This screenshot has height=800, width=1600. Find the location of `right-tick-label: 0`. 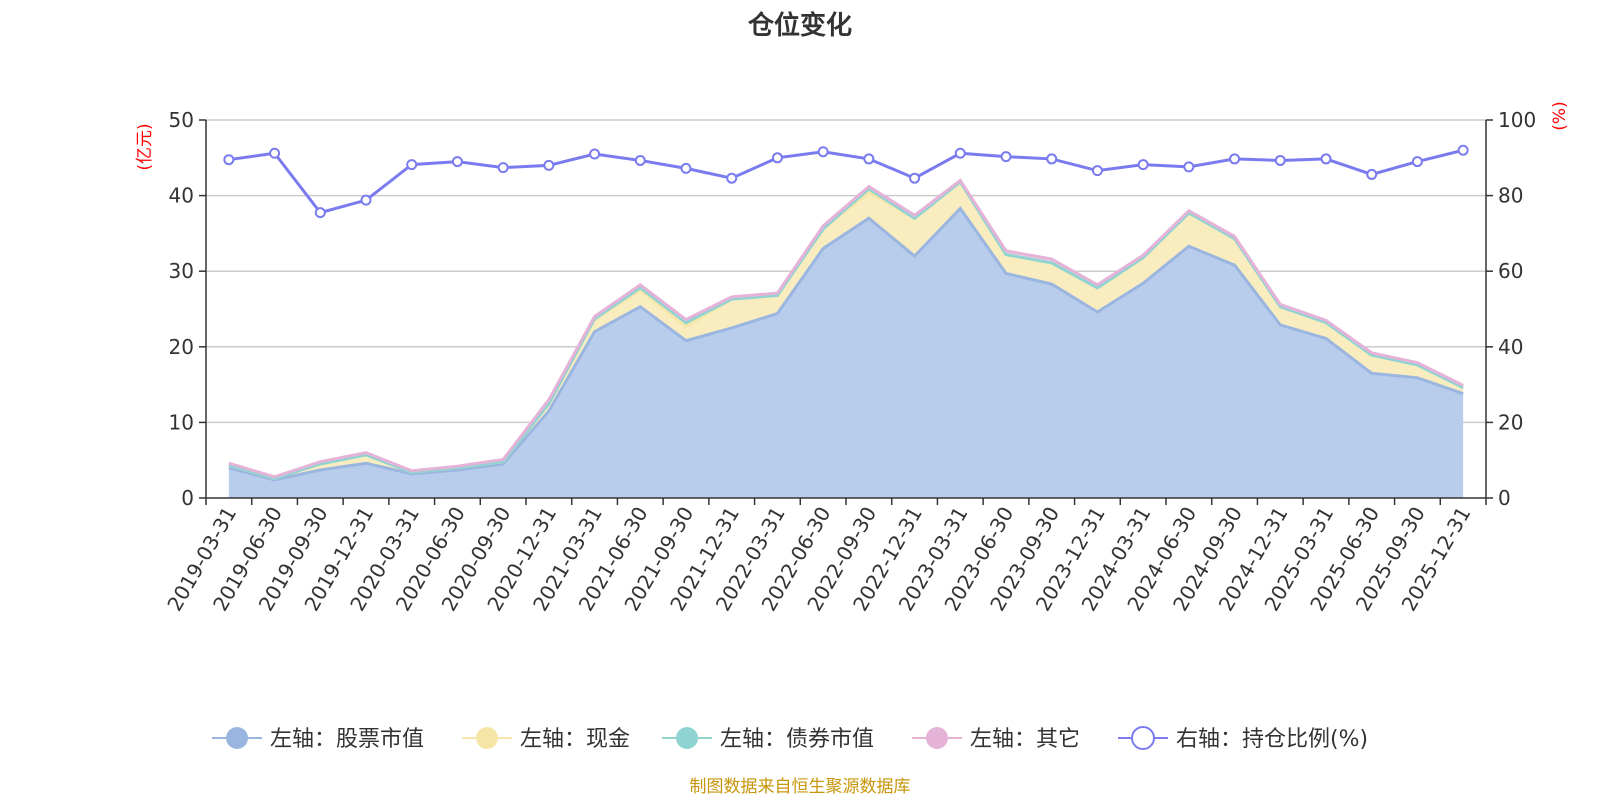

right-tick-label: 0 is located at coordinates (1504, 498).